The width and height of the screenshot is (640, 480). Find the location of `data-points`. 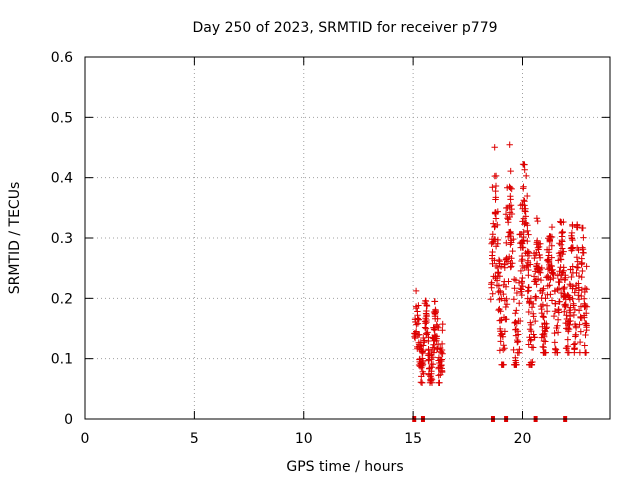

data-points is located at coordinates (501, 263).